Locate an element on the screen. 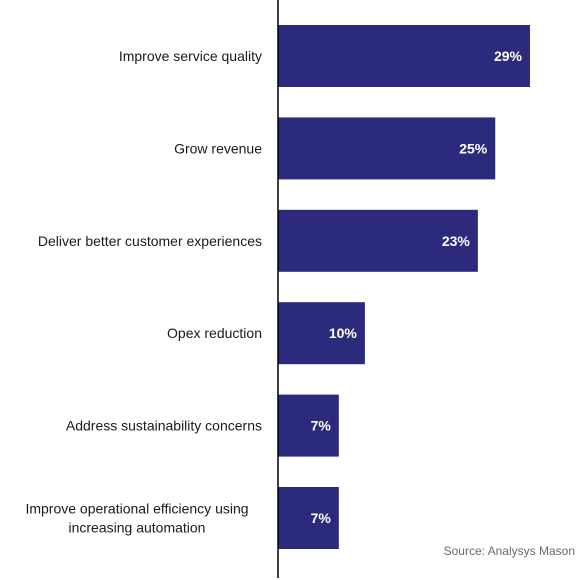  value-label-5: 7% is located at coordinates (321, 518).